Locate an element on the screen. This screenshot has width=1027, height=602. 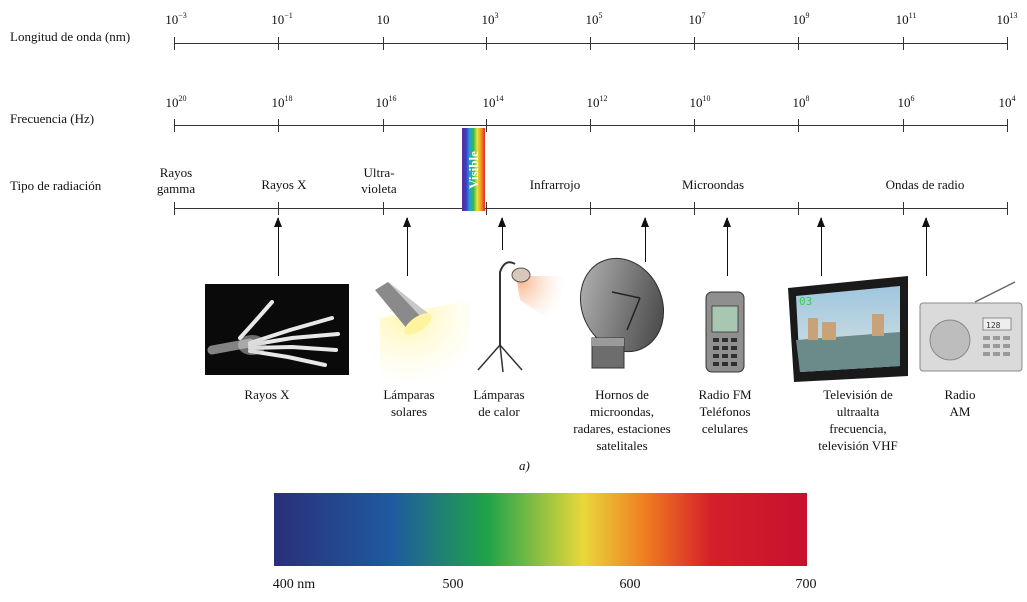
frequency-tick: 10²⁰ is located at coordinates (176, 102).